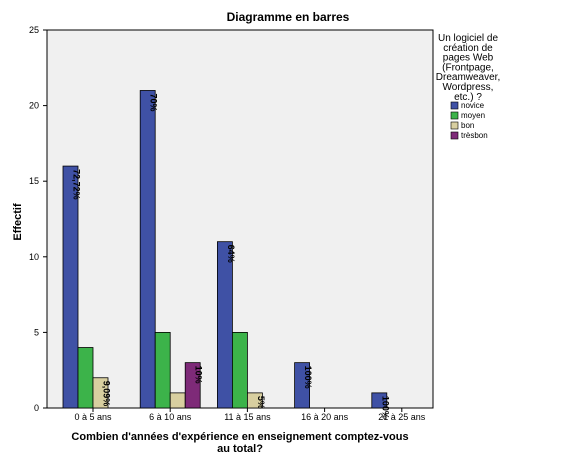 Image resolution: width=579 pixels, height=463 pixels. What do you see at coordinates (170, 417) in the screenshot?
I see `x-tick-label: 6 à 10 ans` at bounding box center [170, 417].